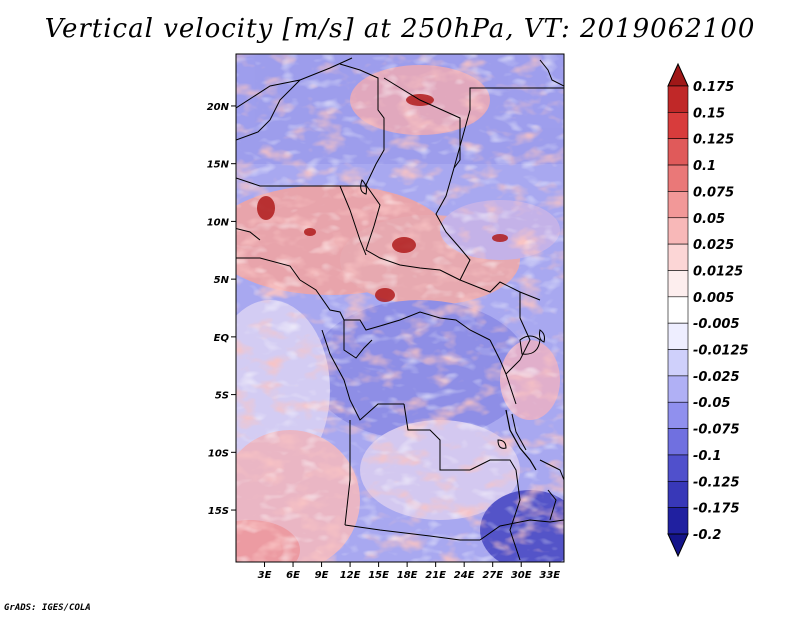  Describe the element at coordinates (464, 575) in the screenshot. I see `lon-tick-label: 24E` at that location.